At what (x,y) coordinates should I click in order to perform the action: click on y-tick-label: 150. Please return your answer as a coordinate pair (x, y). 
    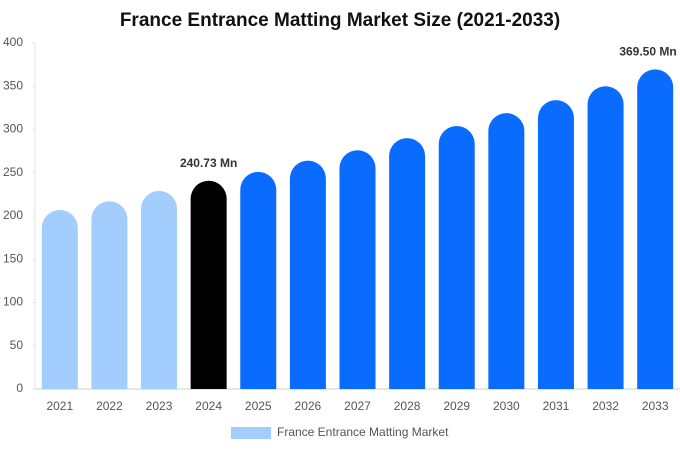
    Looking at the image, I should click on (13, 258).